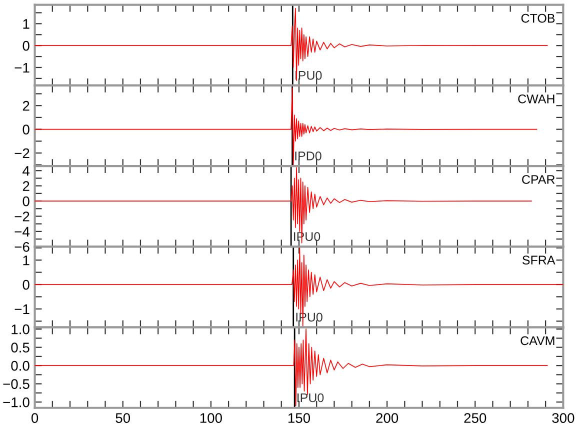 The width and height of the screenshot is (580, 440). Describe the element at coordinates (22, 231) in the screenshot. I see `y-tick-label: −4` at that location.